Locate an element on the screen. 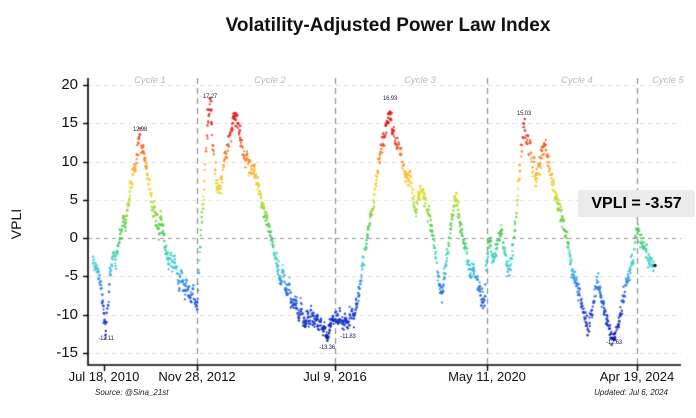 The height and width of the screenshot is (418, 696). trough-annotation: -12.11 is located at coordinates (106, 338).